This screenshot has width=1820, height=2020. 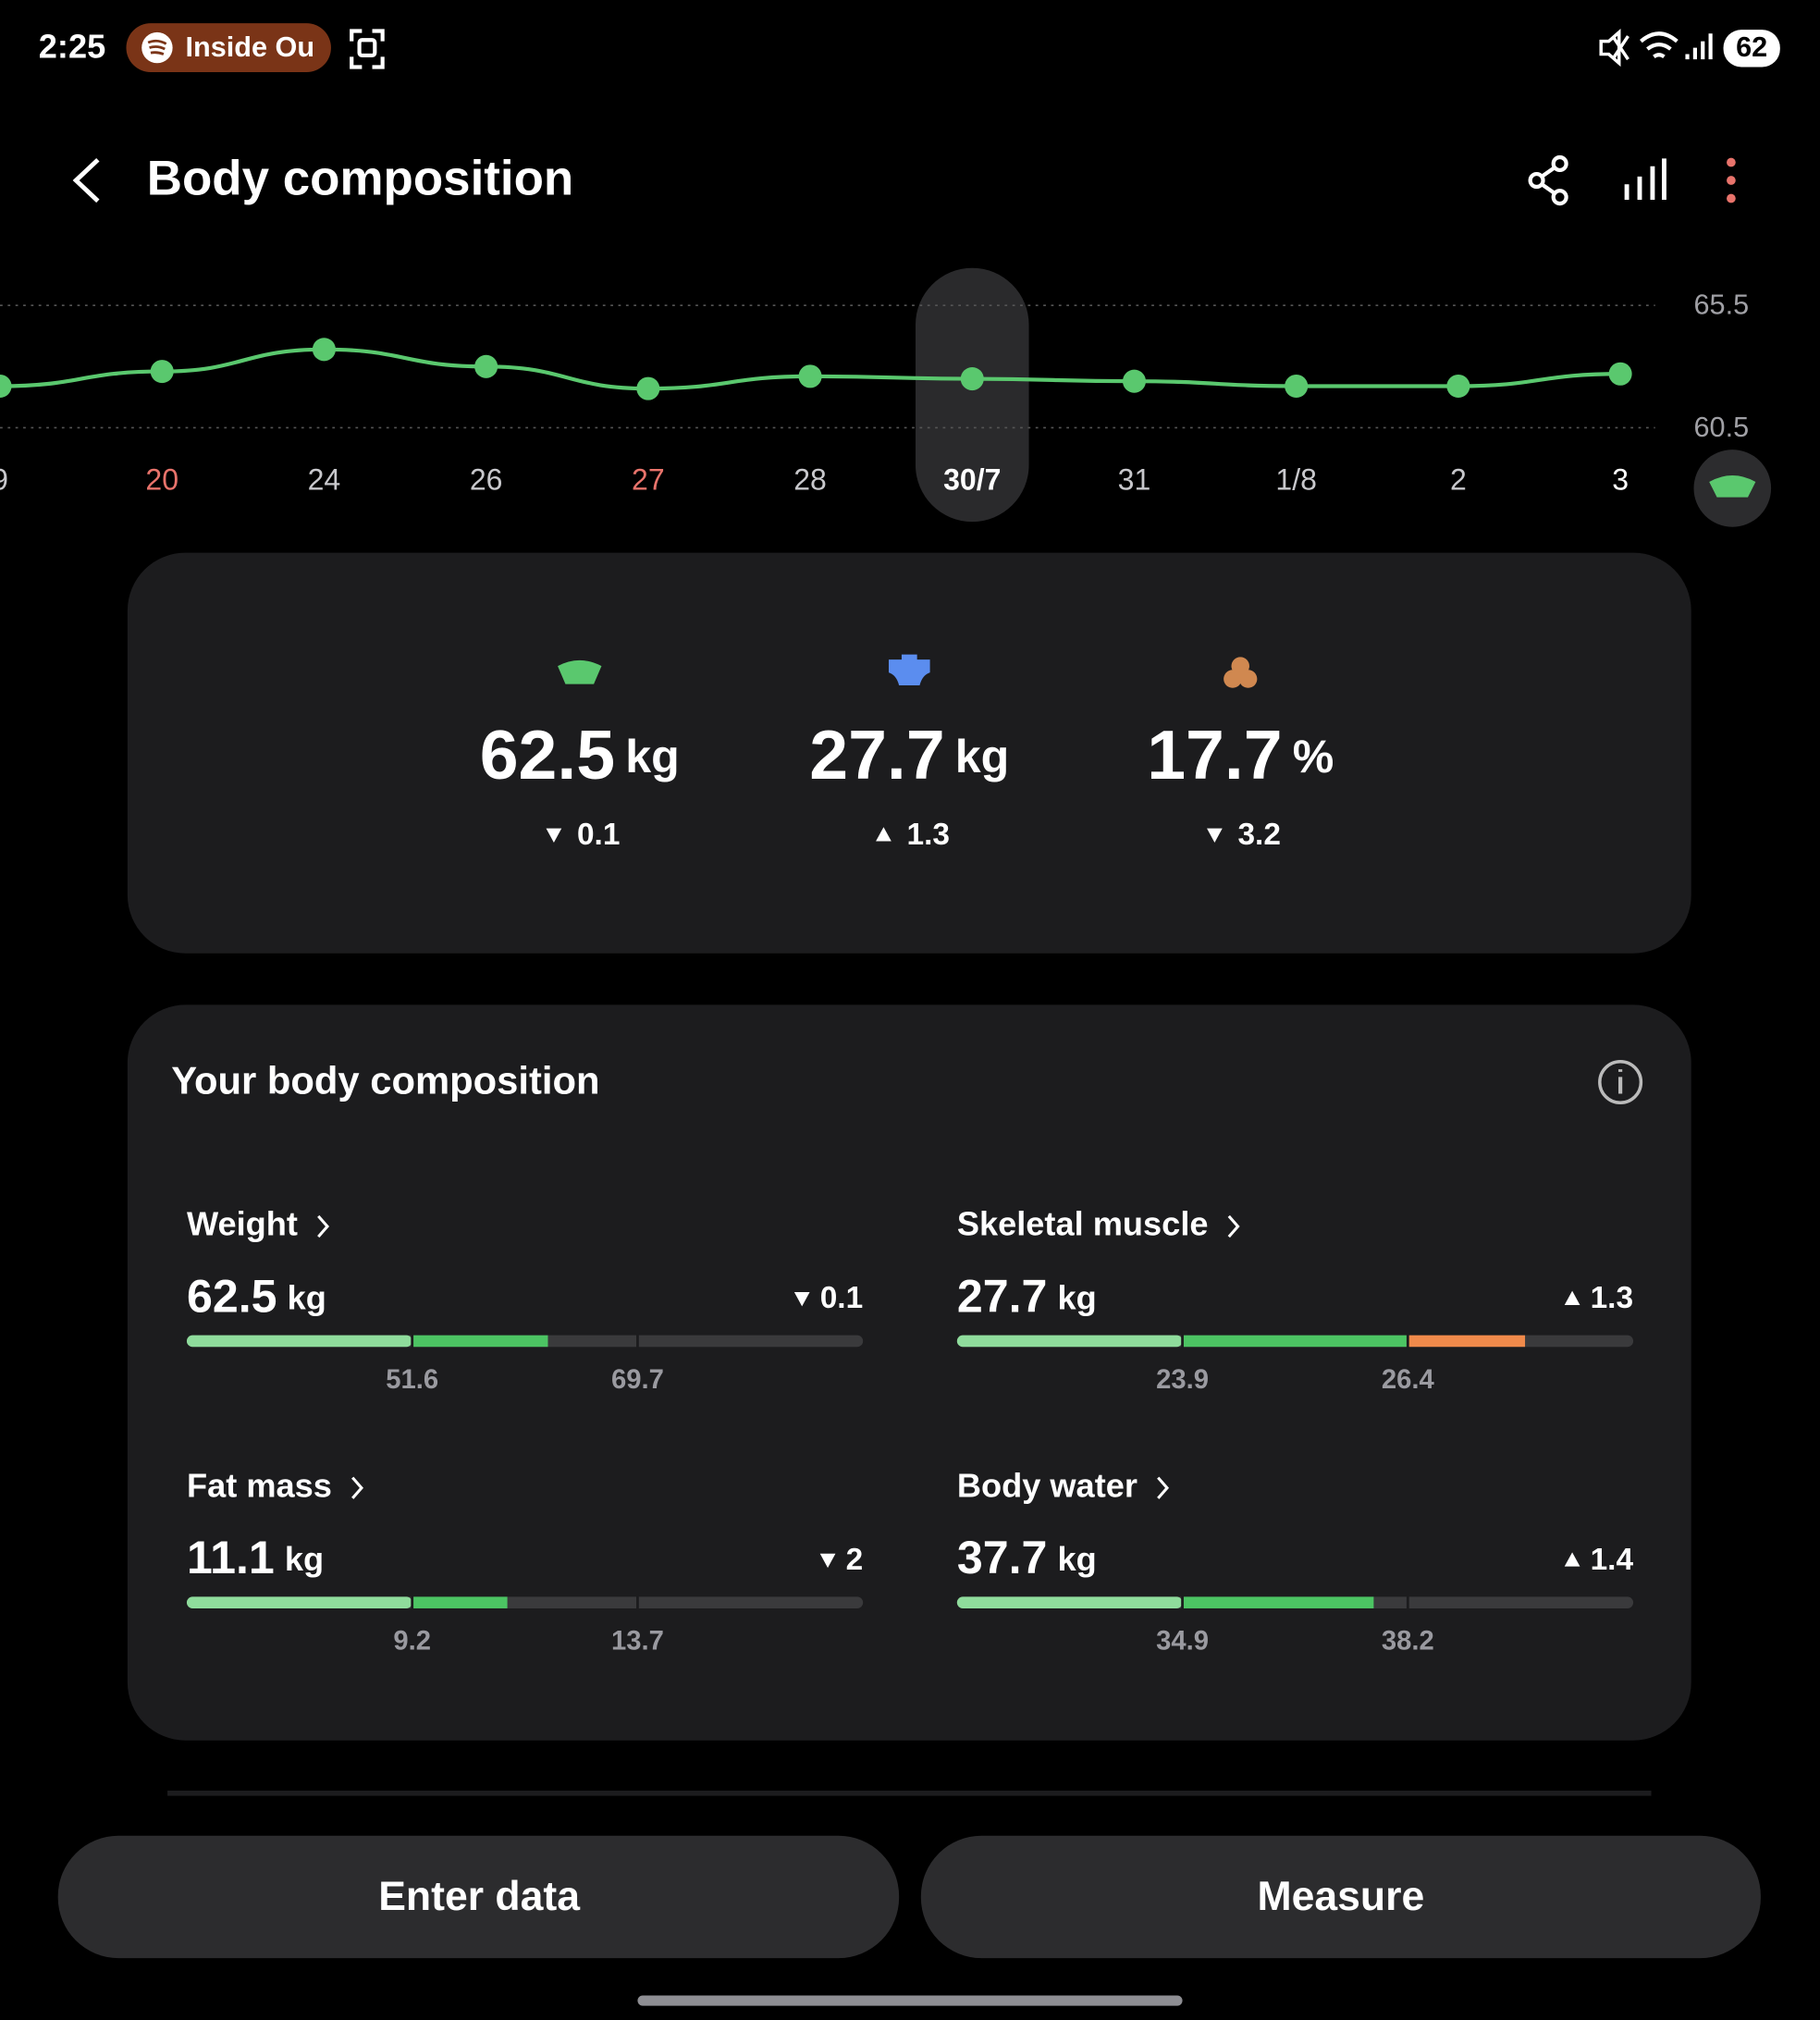 I want to click on metric-name: Body water, so click(x=1047, y=1485).